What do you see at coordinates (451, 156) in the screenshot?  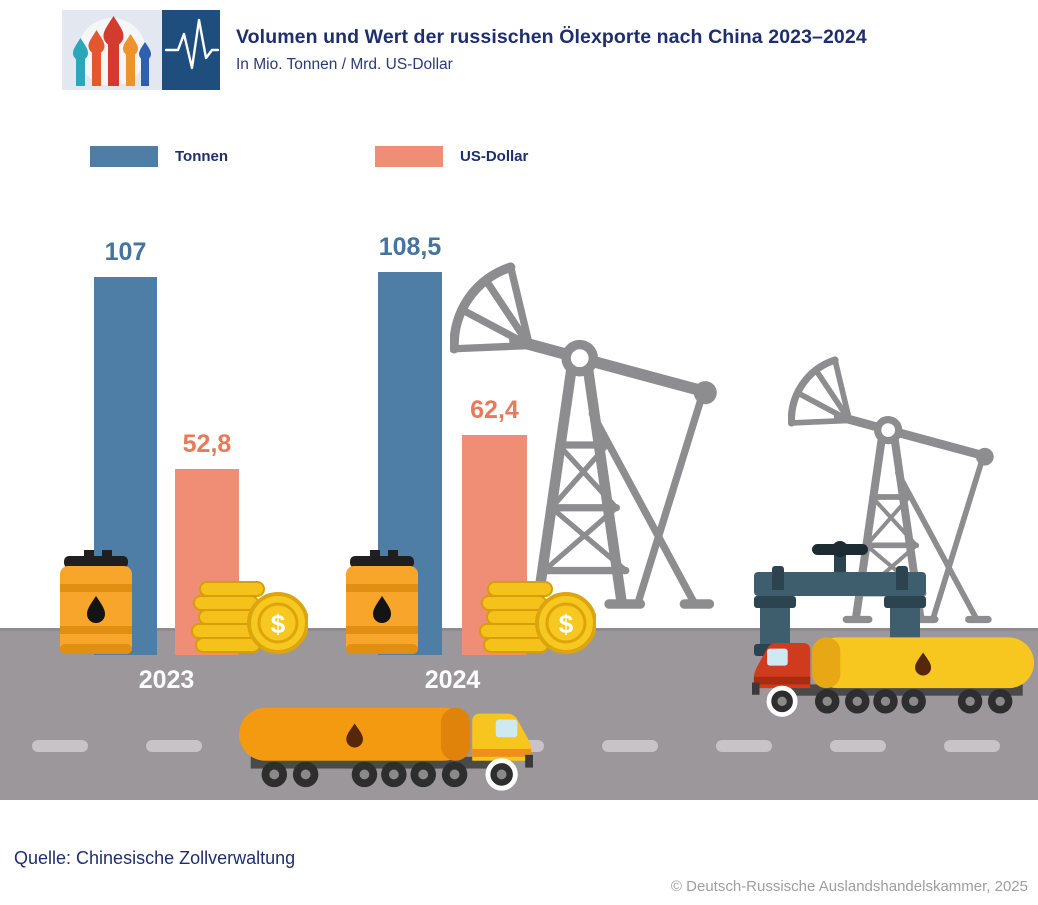 I see `legend-item-us-dollar: US-Dollar` at bounding box center [451, 156].